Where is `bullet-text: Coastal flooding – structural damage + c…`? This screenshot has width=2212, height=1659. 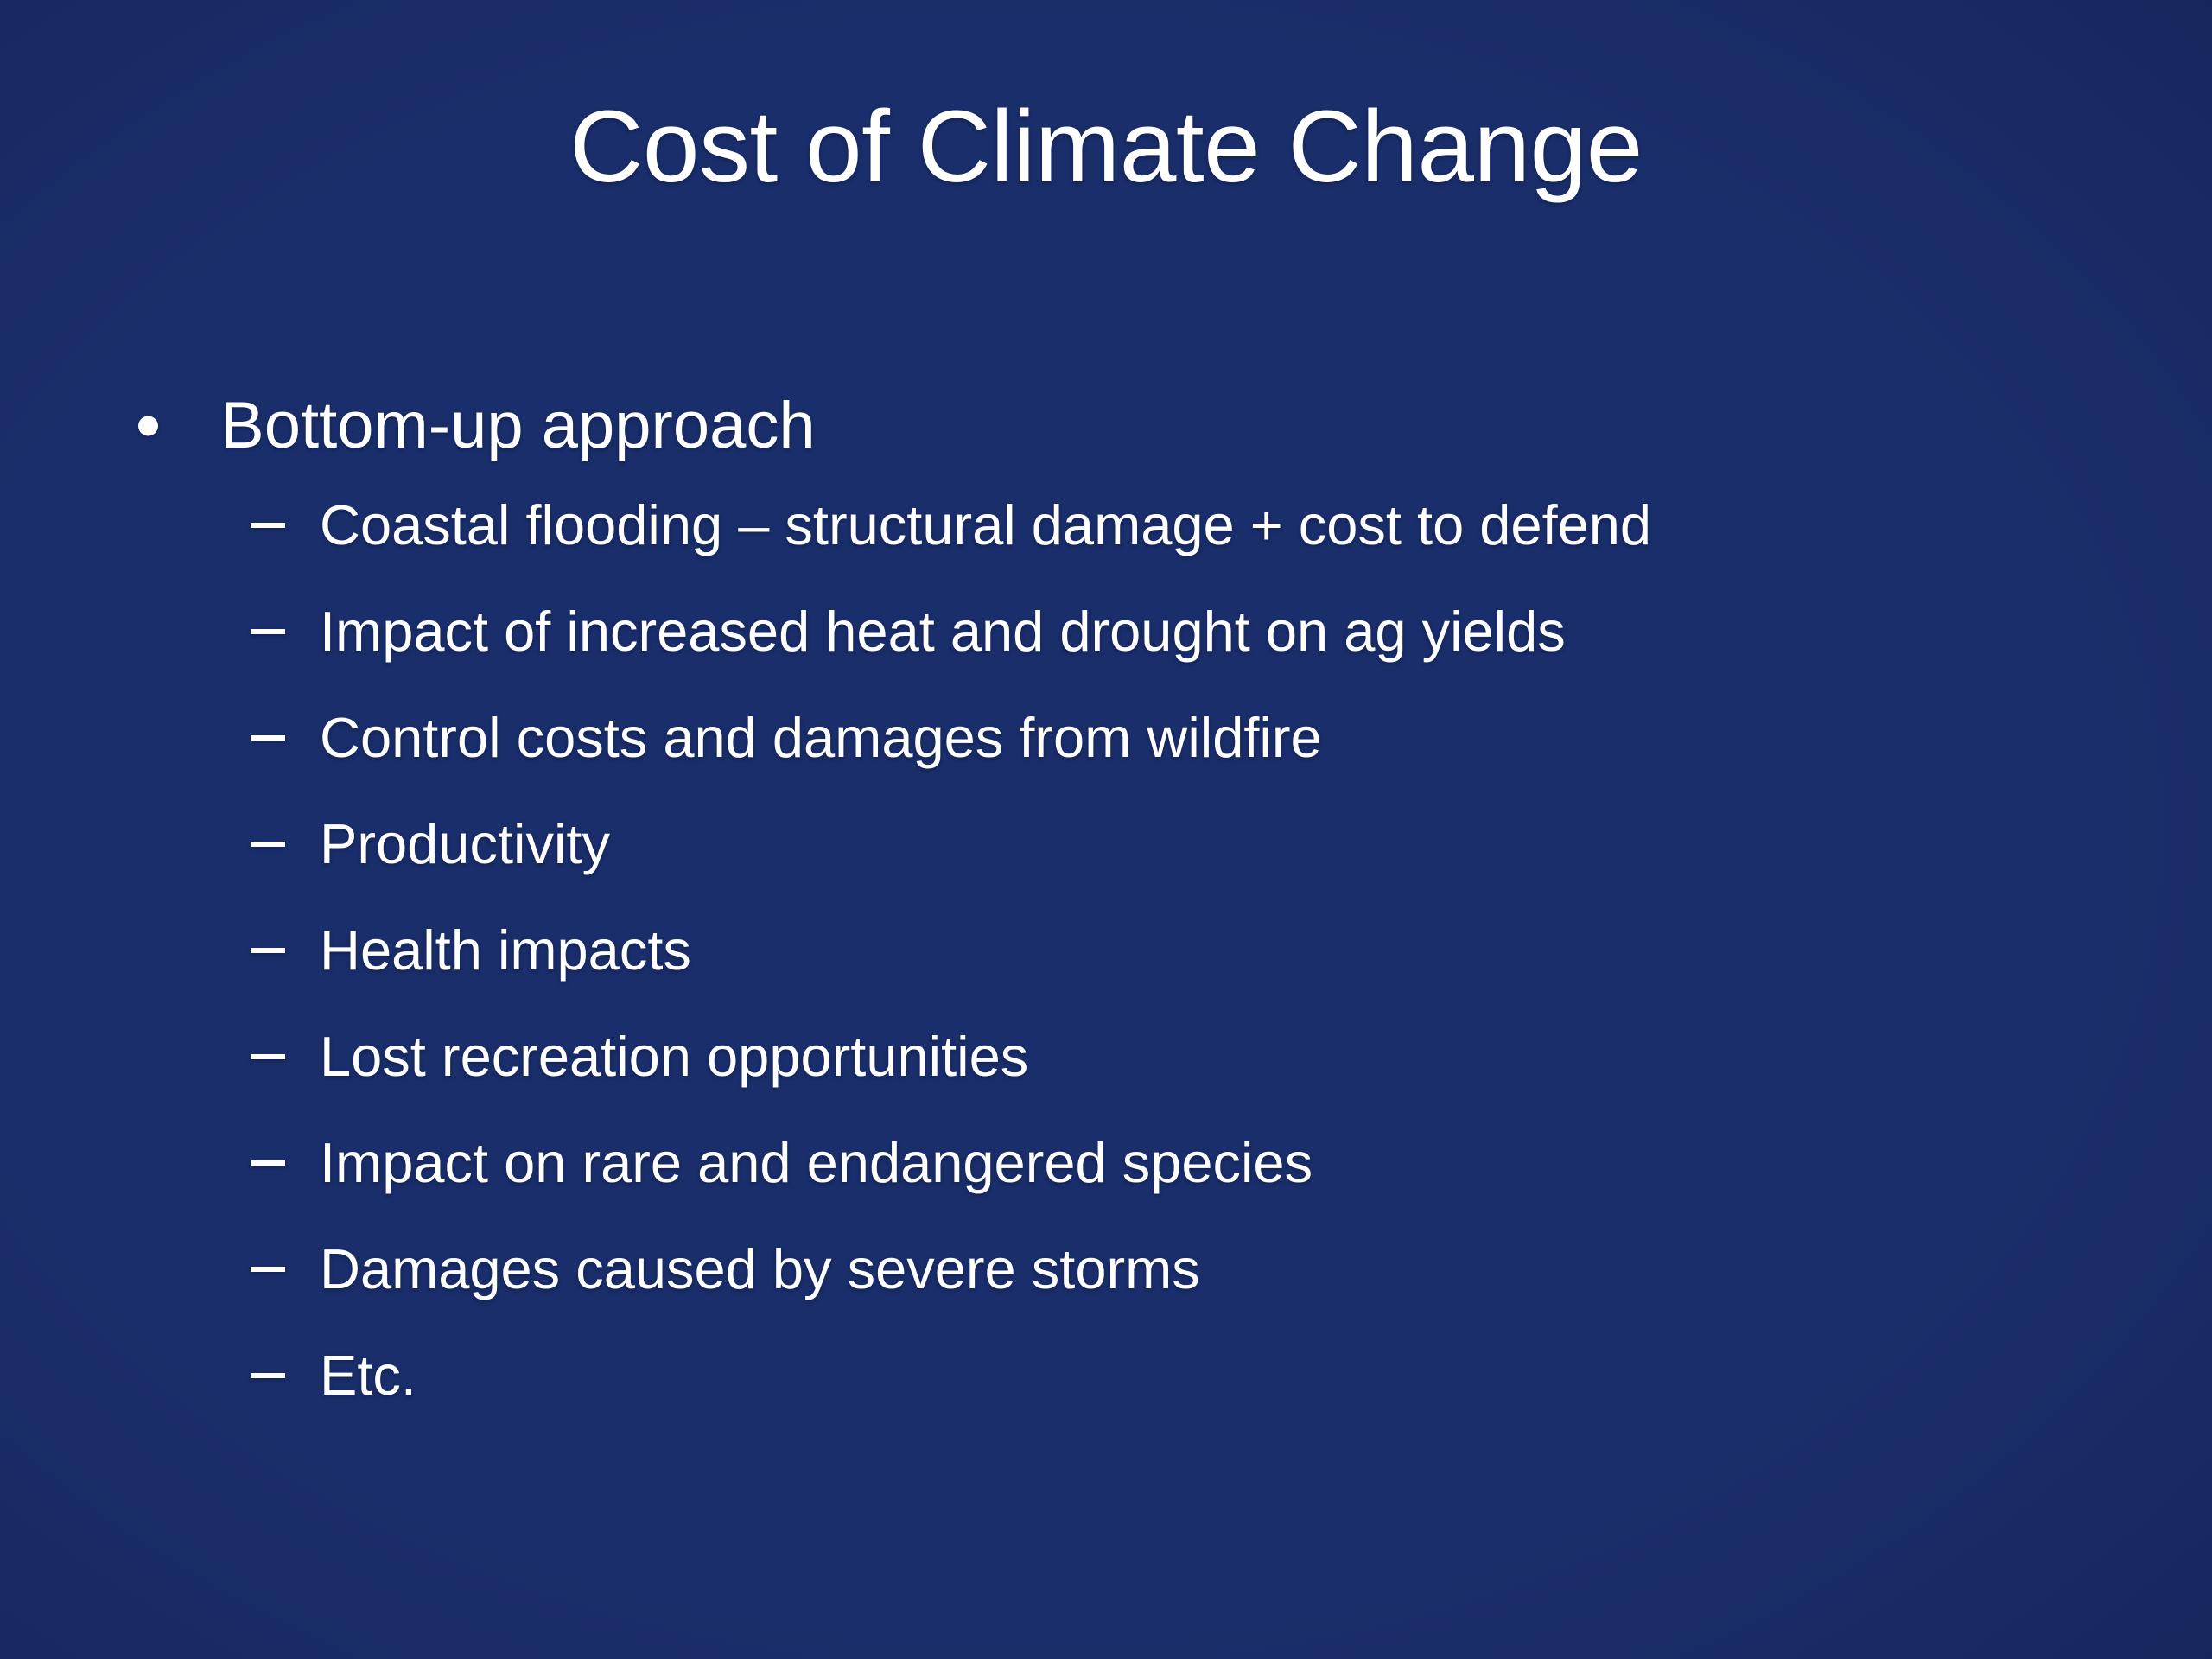
bullet-text: Coastal flooding – structural damage + c… is located at coordinates (986, 524).